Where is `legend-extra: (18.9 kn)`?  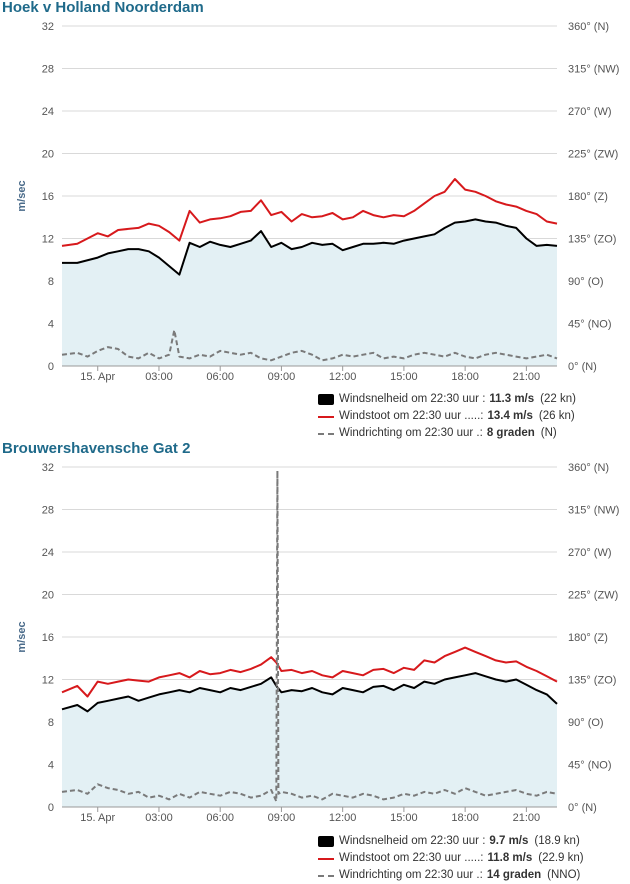 legend-extra: (18.9 kn) is located at coordinates (557, 841).